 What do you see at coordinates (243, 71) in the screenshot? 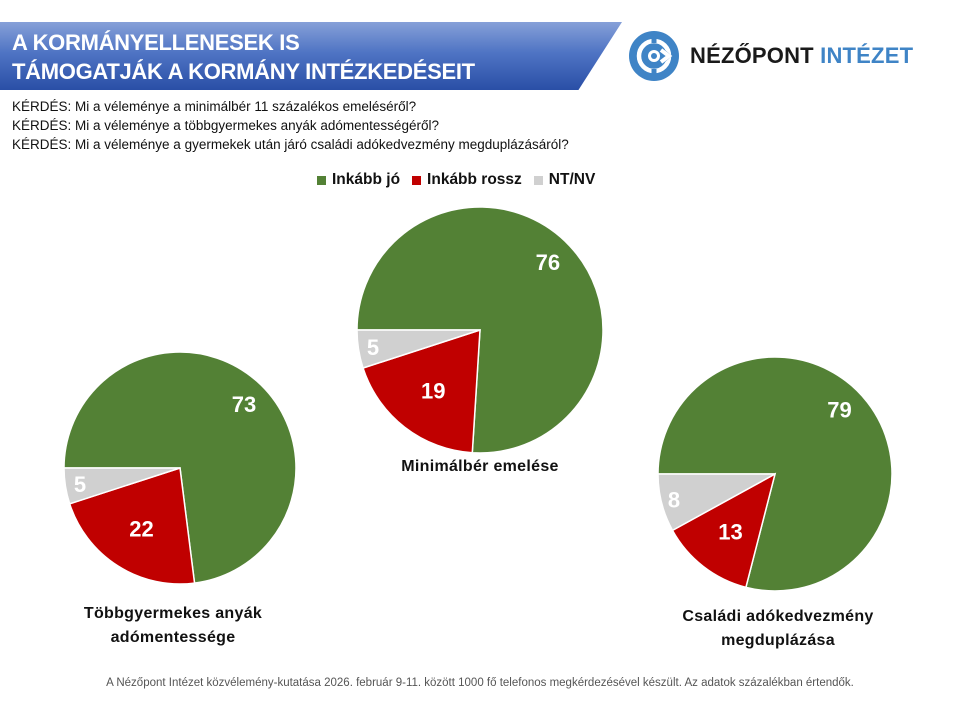
I see `page-title-line-2: TÁMOGATJÁK A KORMÁNY INTÉZKEDÉSEIT` at bounding box center [243, 71].